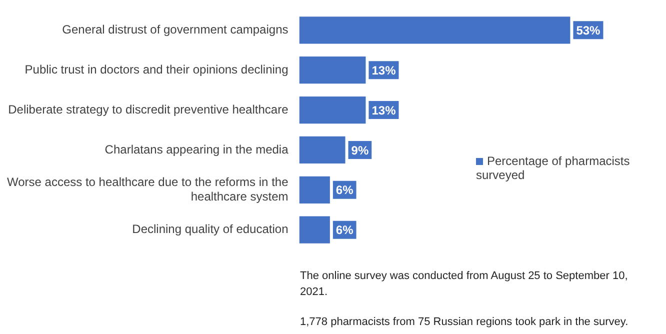  Describe the element at coordinates (210, 229) in the screenshot. I see `y-tick-label: Declining quality of education` at that location.